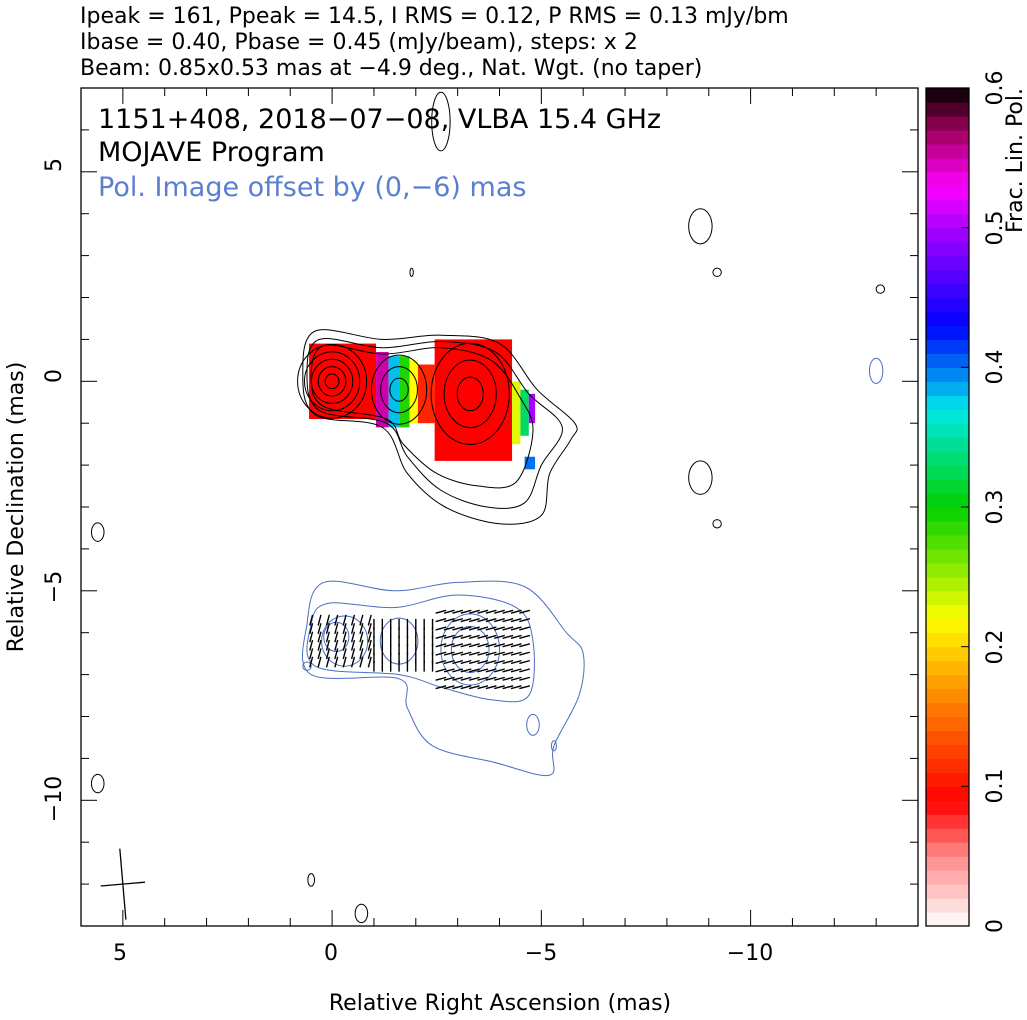 The image size is (1027, 1020). I want to click on frac-pol-image, so click(422, 404).